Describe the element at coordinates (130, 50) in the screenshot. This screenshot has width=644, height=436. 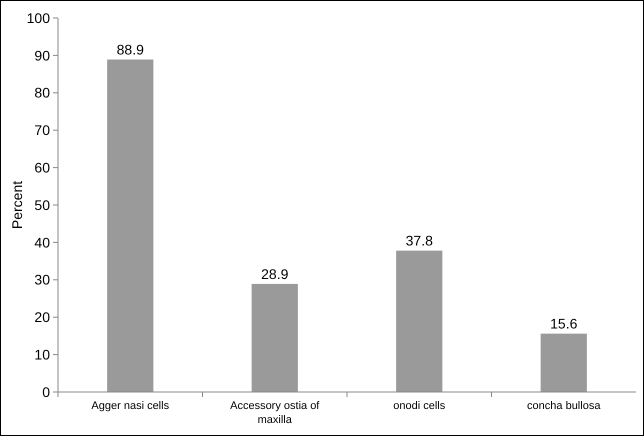
I see `data-label: 88.9` at that location.